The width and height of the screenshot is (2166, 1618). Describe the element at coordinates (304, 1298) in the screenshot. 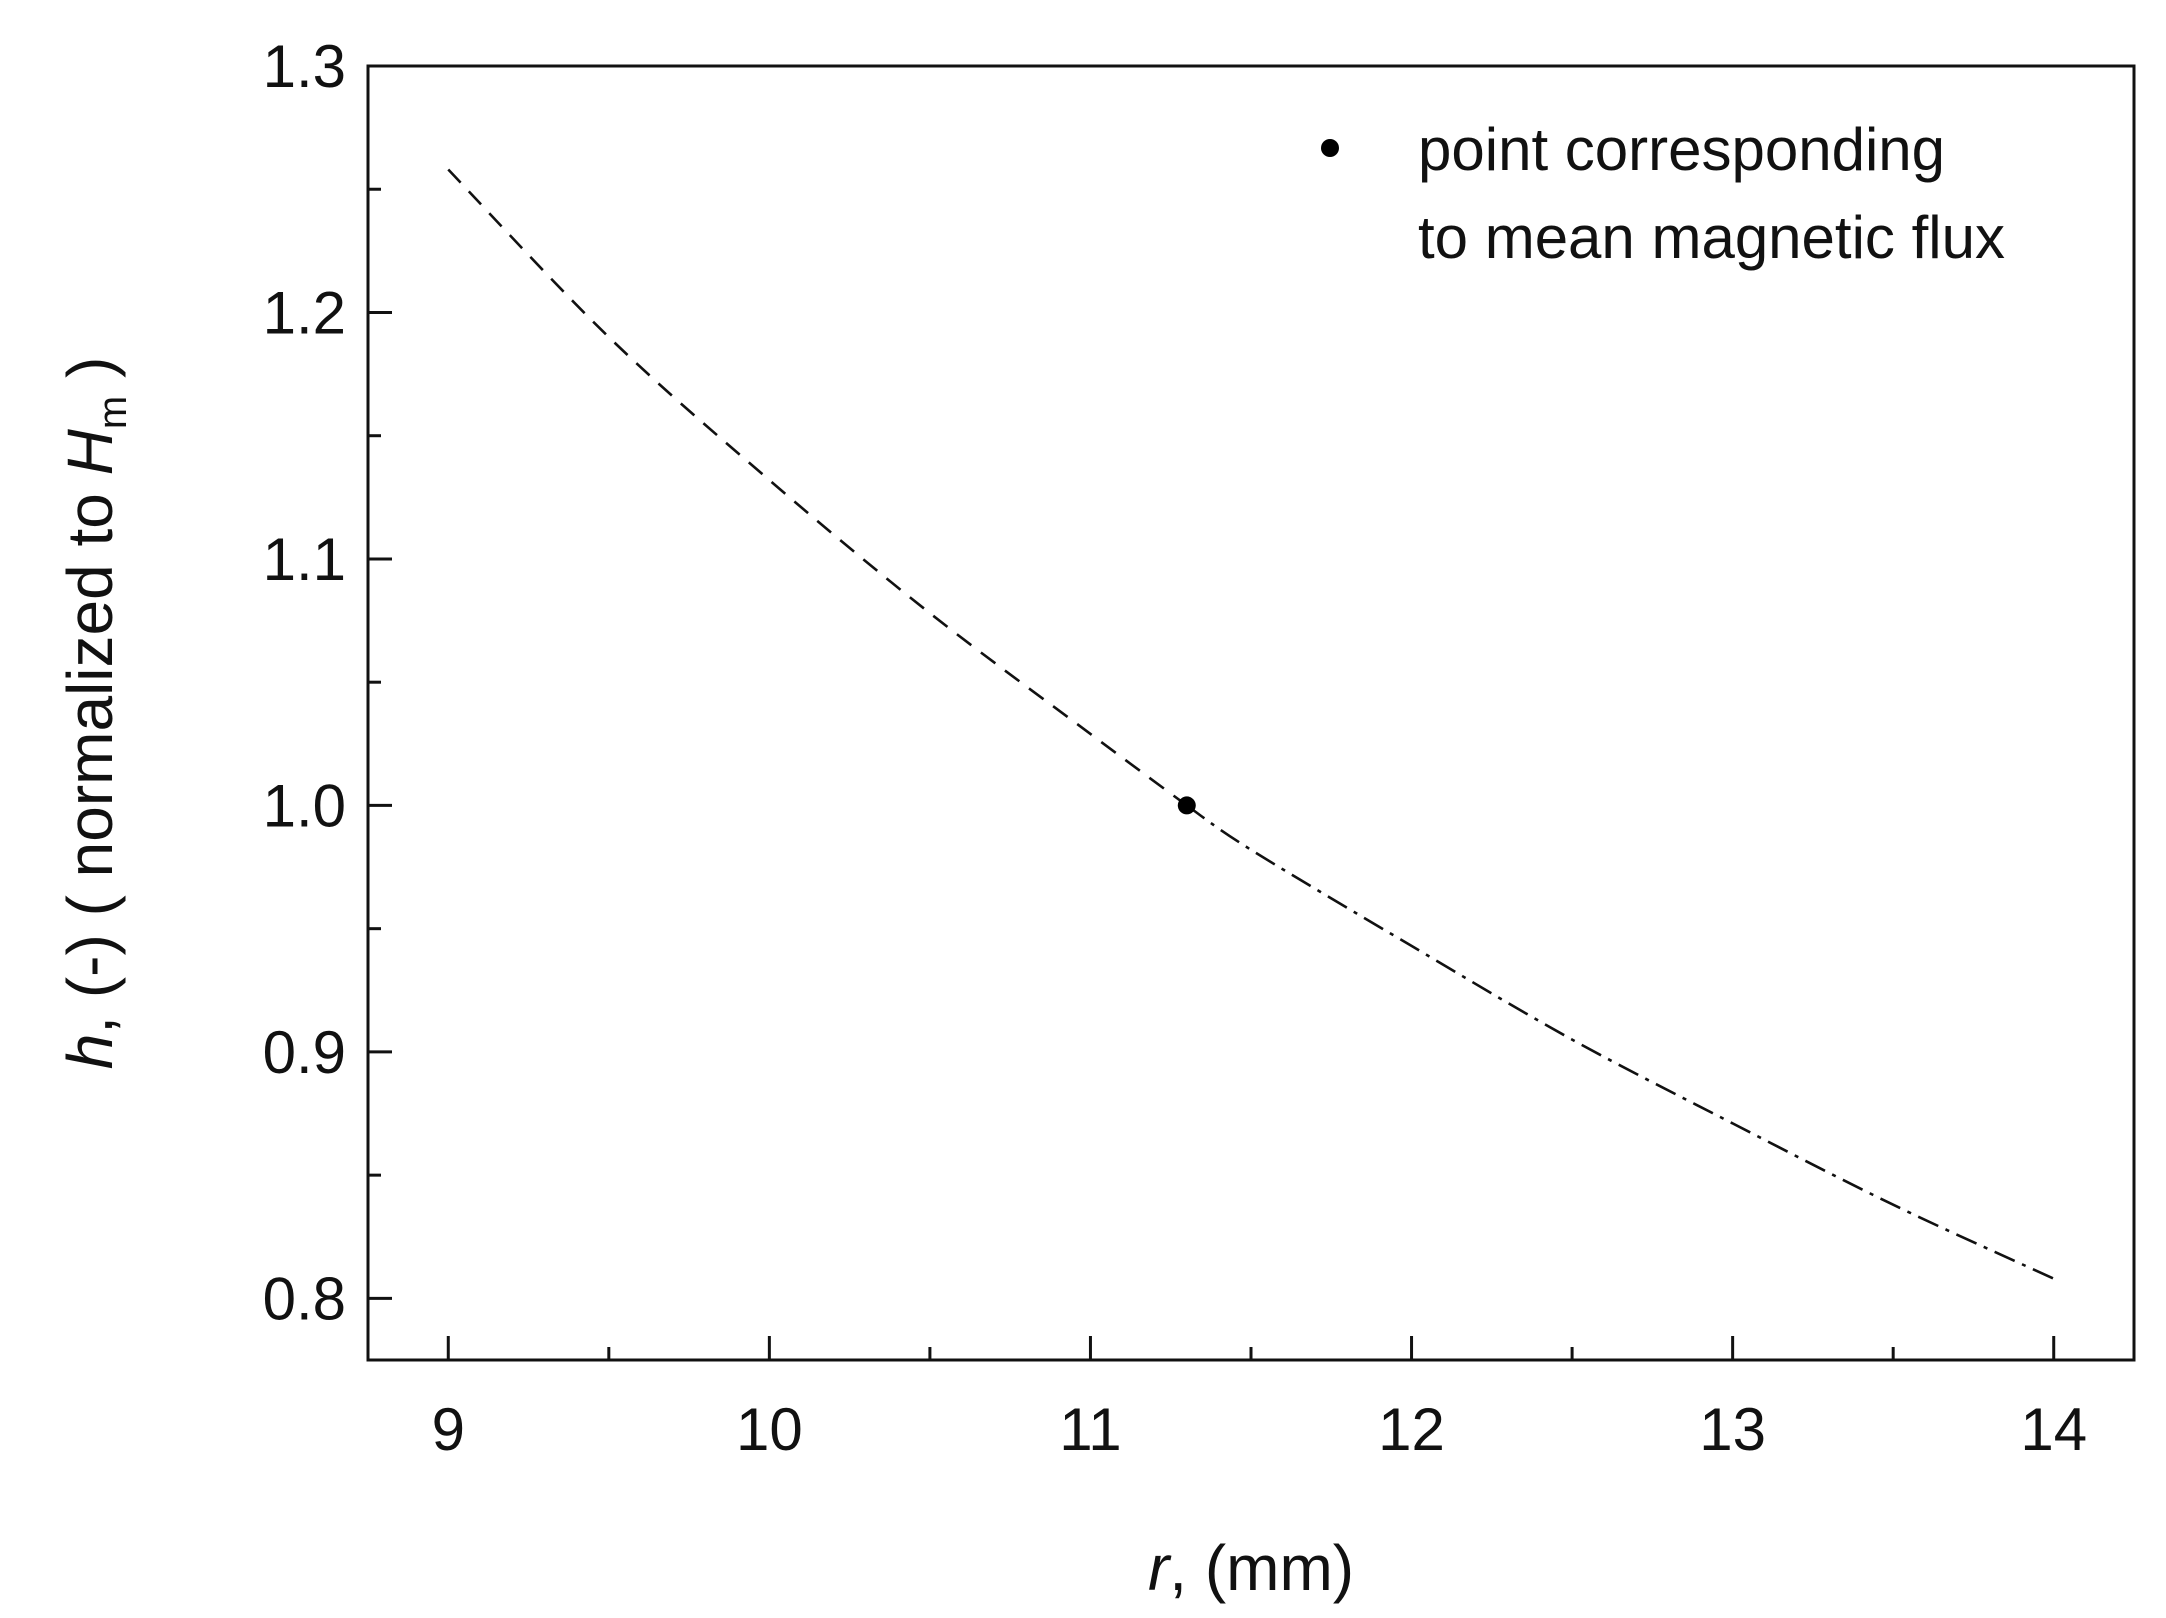

I see `y-tick-label: 0.8` at that location.